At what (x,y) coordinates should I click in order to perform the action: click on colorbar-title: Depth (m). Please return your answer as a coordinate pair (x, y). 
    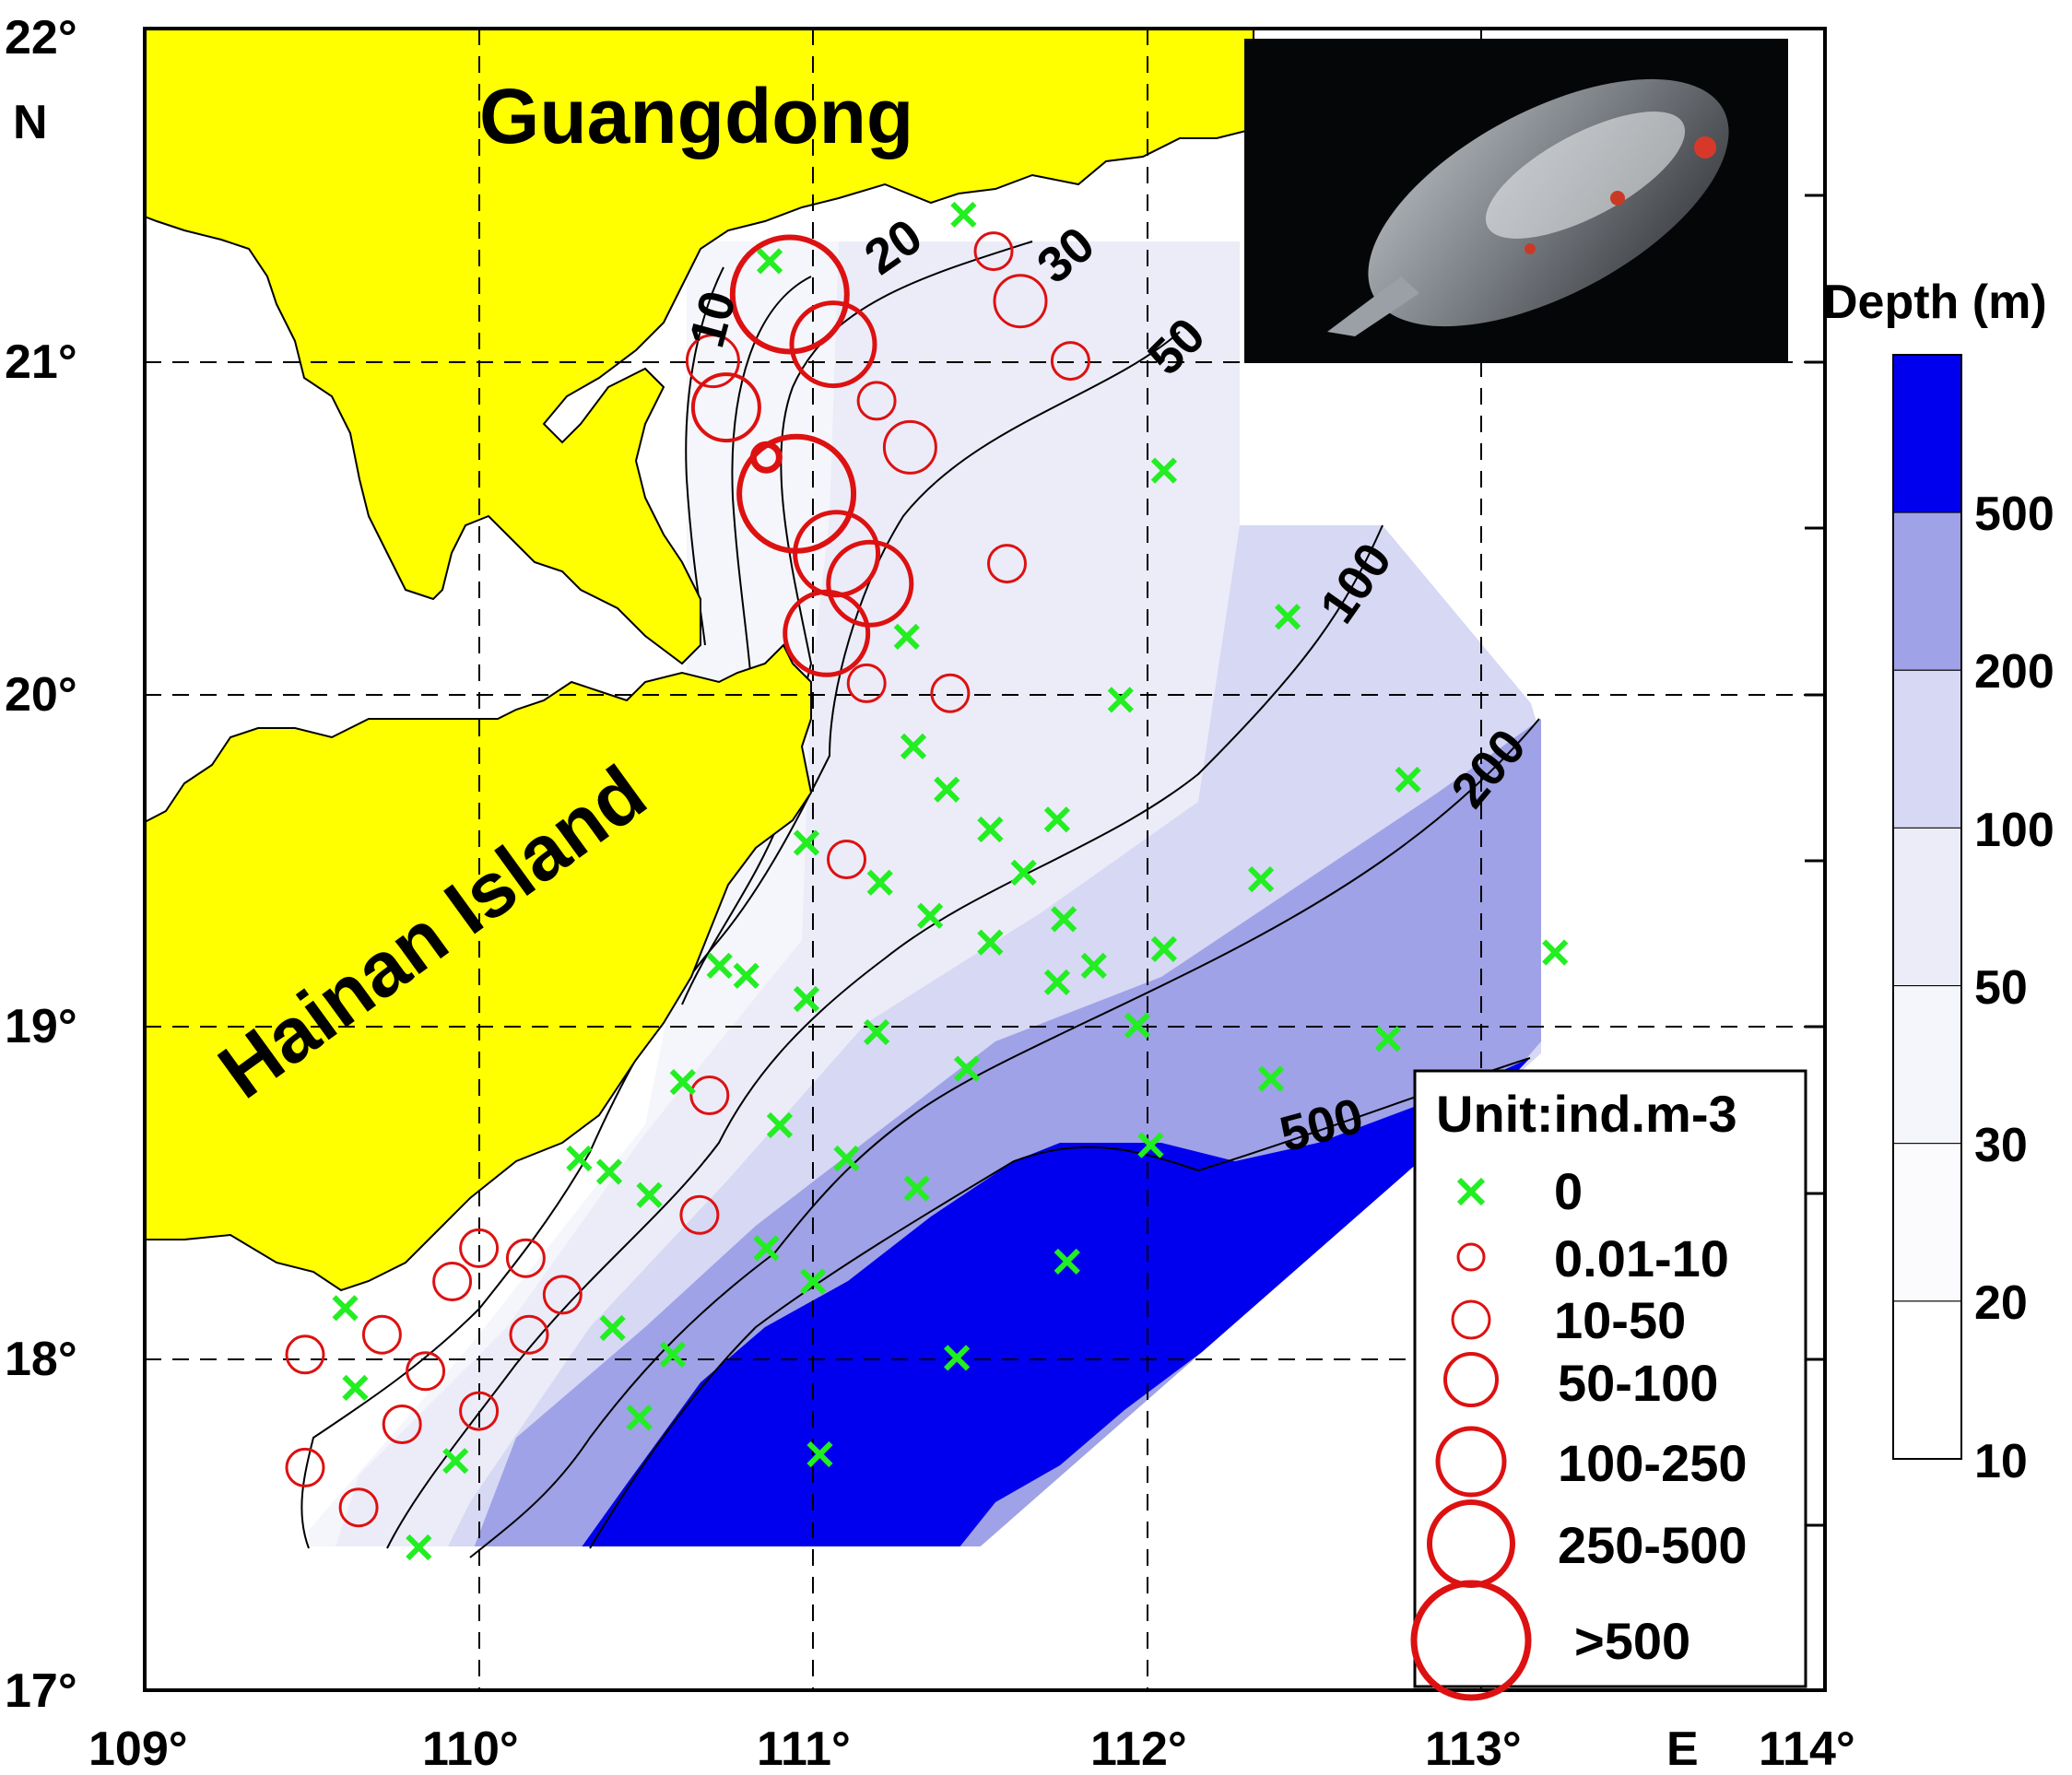
    Looking at the image, I should click on (1935, 302).